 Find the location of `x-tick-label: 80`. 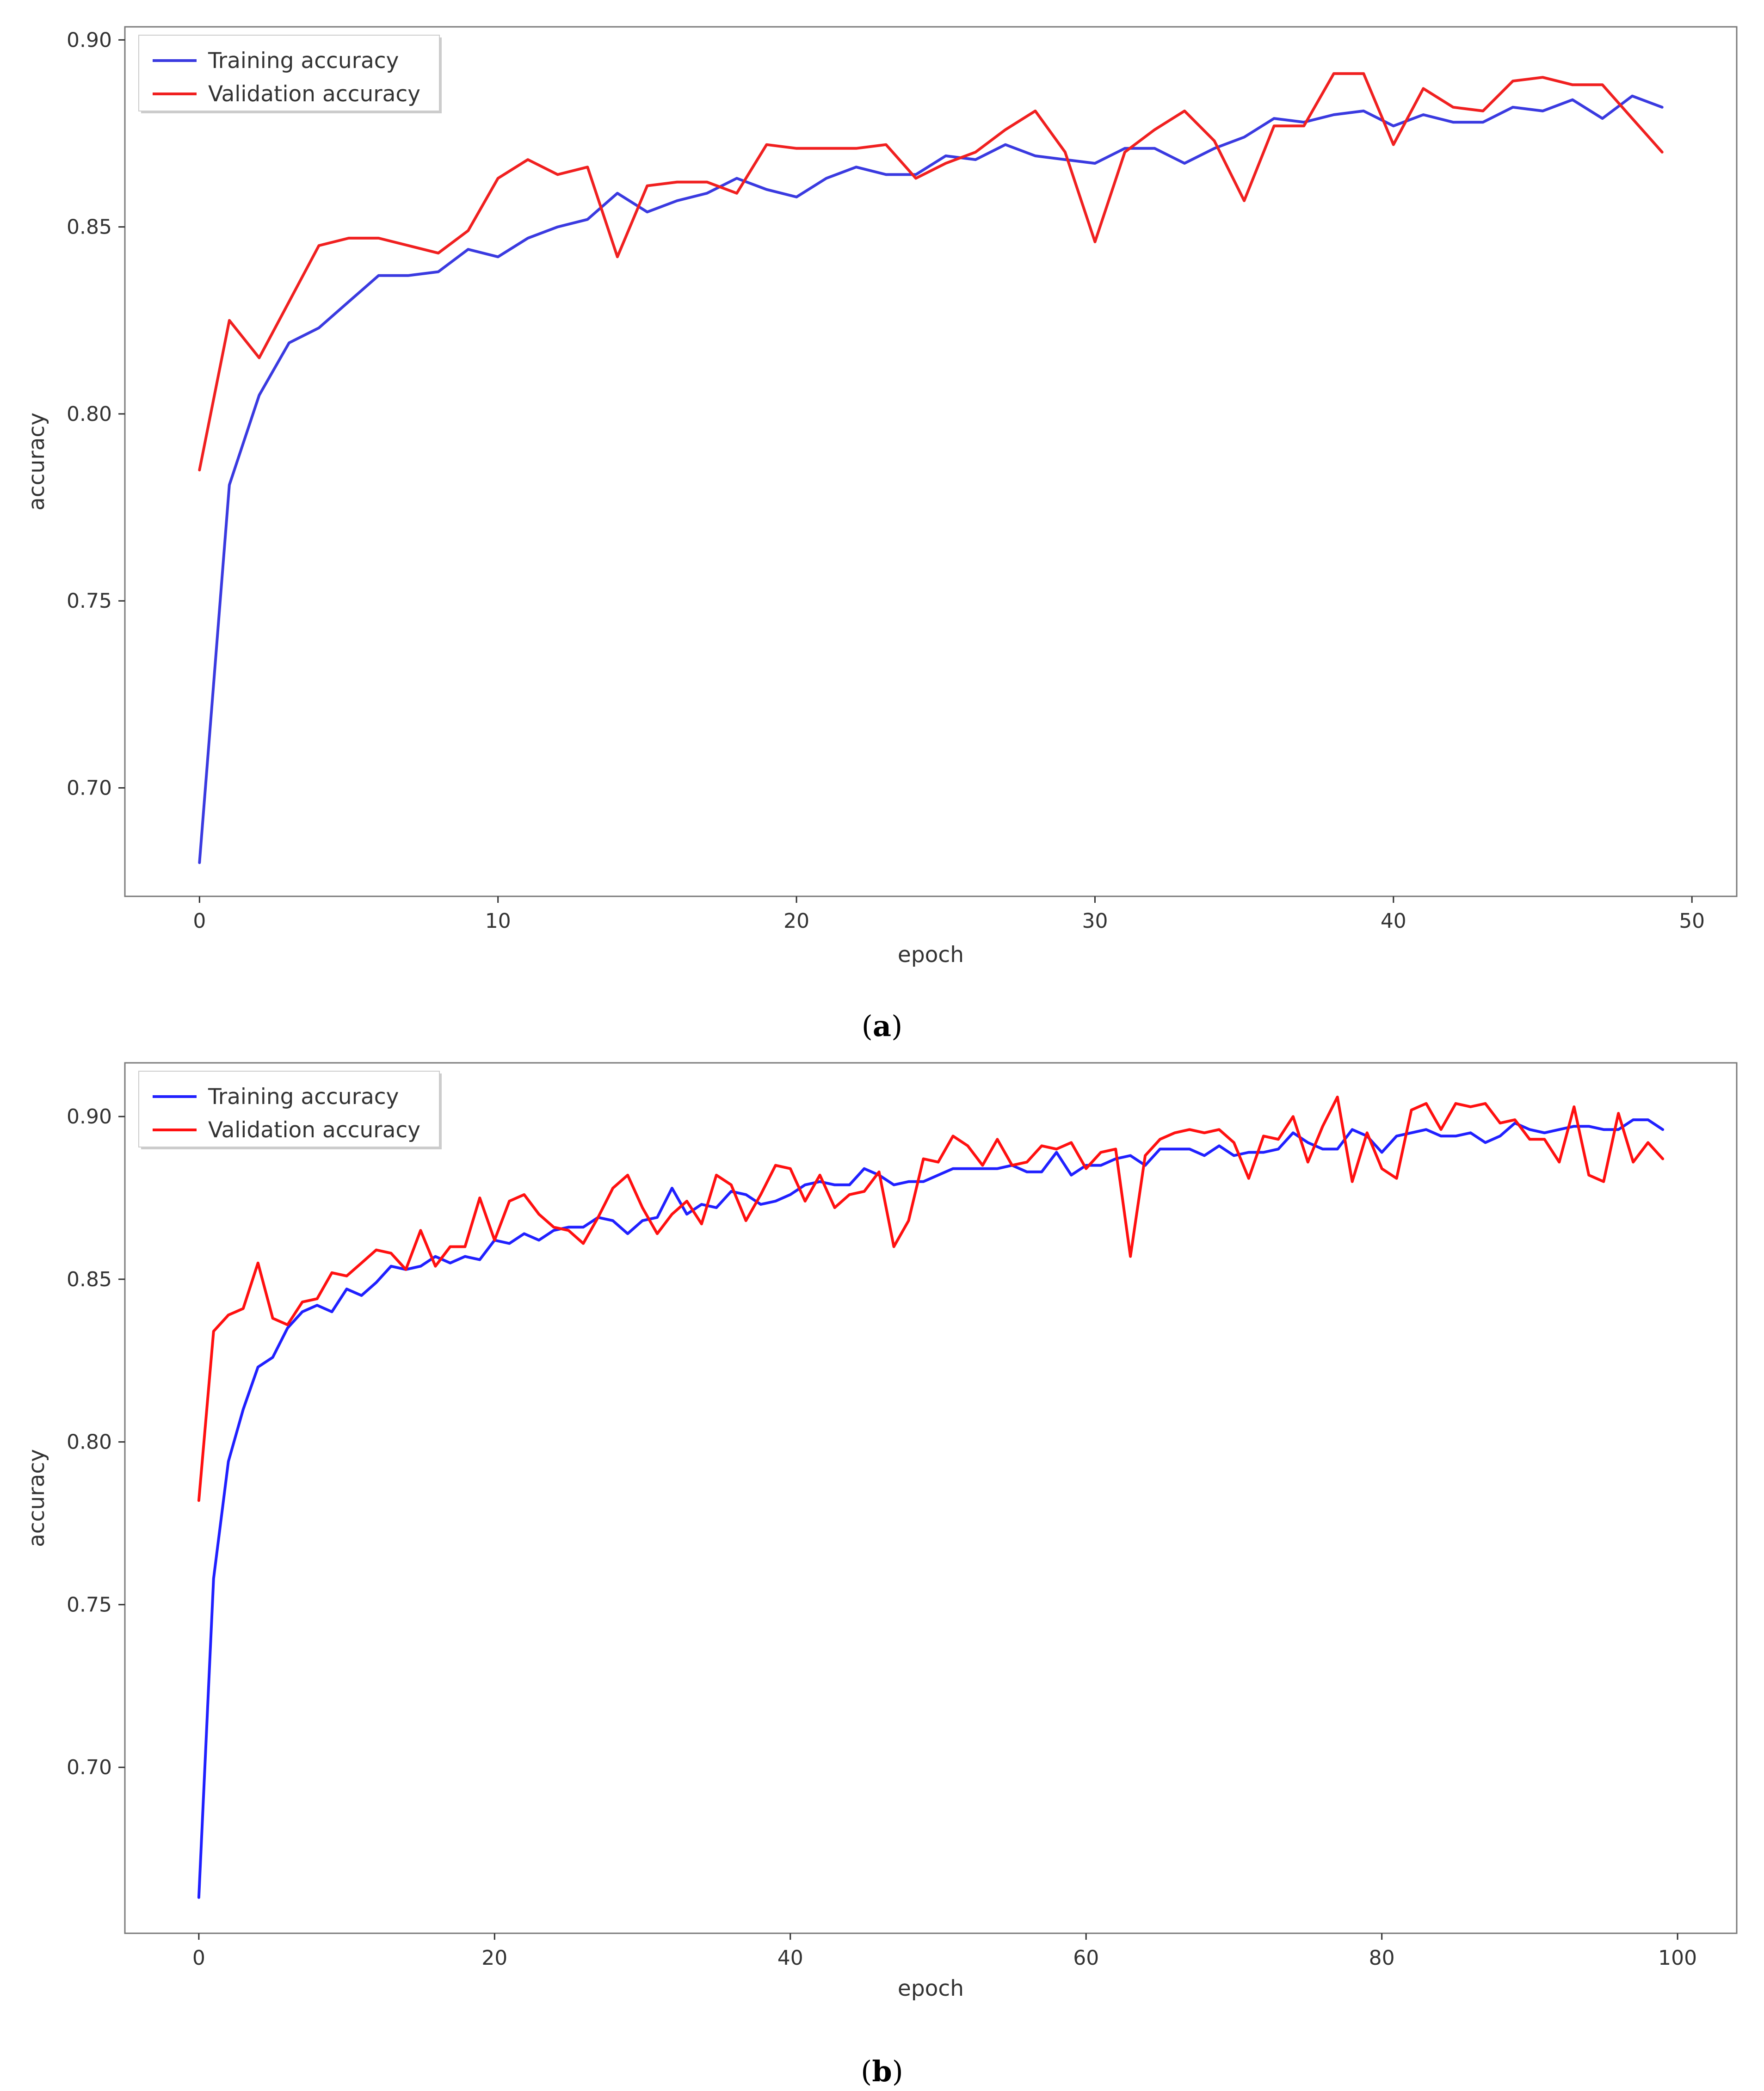

x-tick-label: 80 is located at coordinates (1382, 1958).